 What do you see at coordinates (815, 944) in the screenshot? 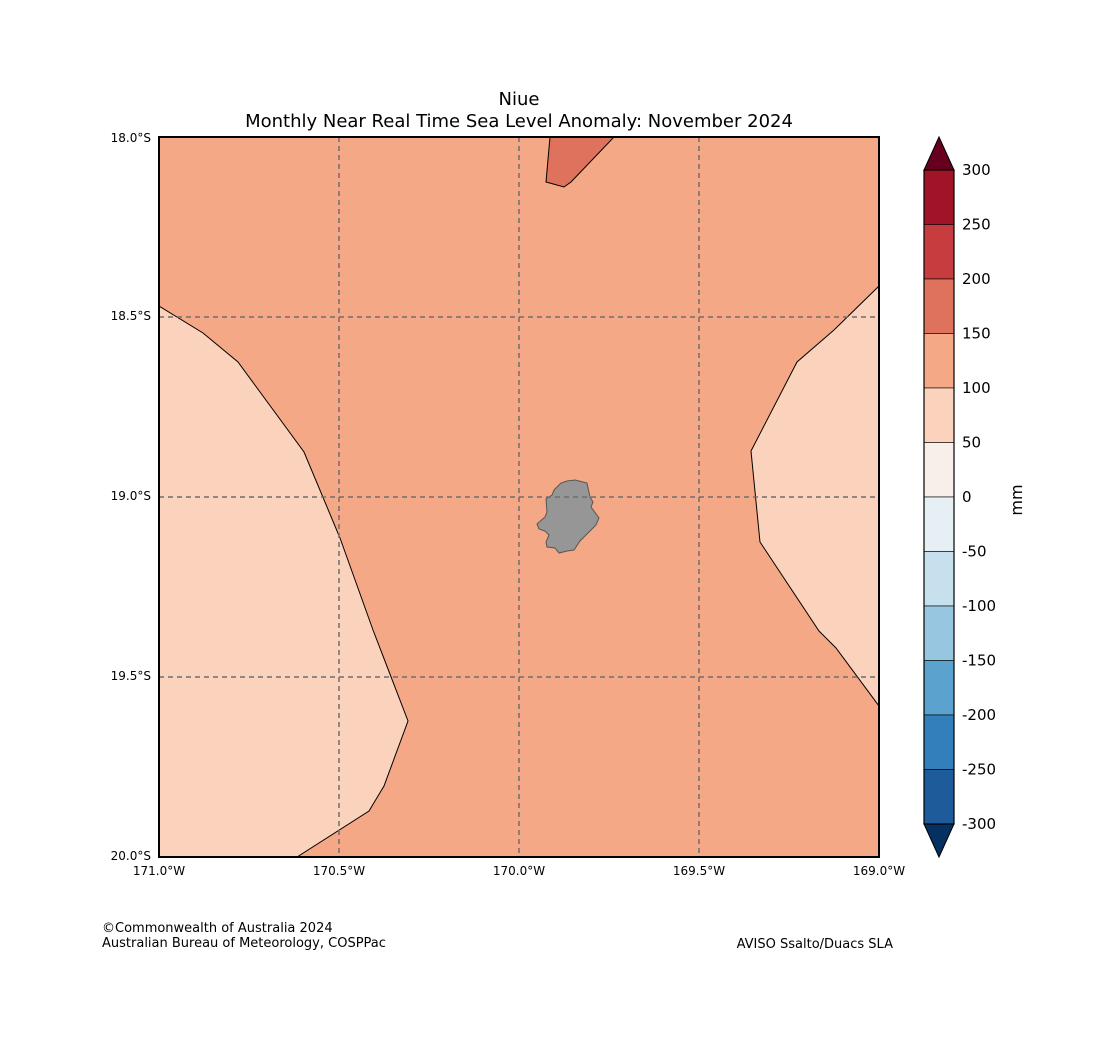
I see `data-source-text: AVISO Ssalto/Duacs SLA` at bounding box center [815, 944].